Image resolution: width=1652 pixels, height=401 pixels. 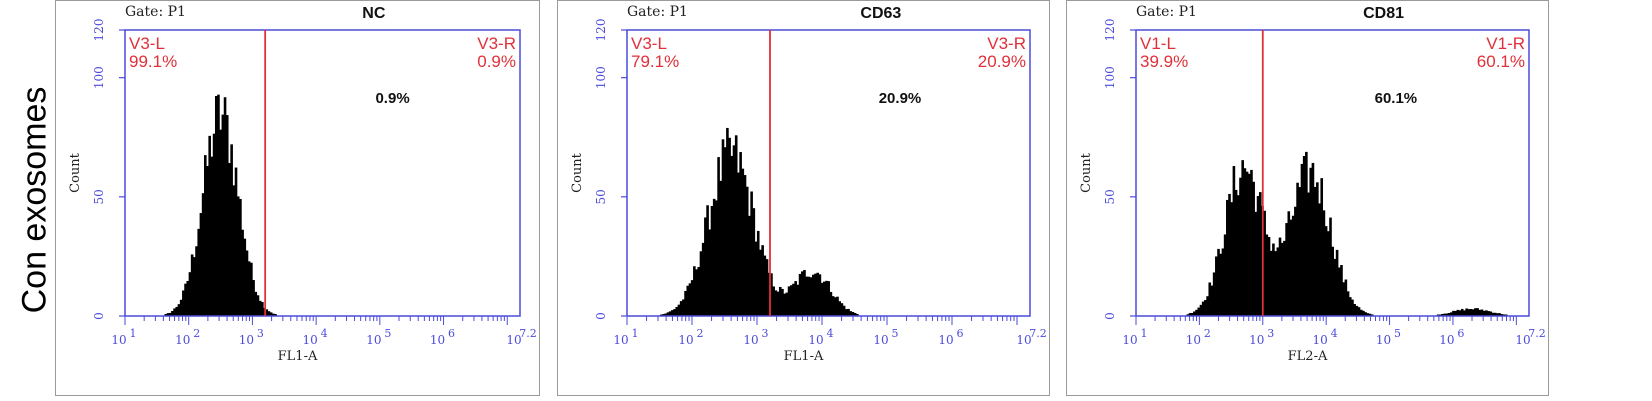 What do you see at coordinates (528, 333) in the screenshot?
I see `x-tick-label: 7.2` at bounding box center [528, 333].